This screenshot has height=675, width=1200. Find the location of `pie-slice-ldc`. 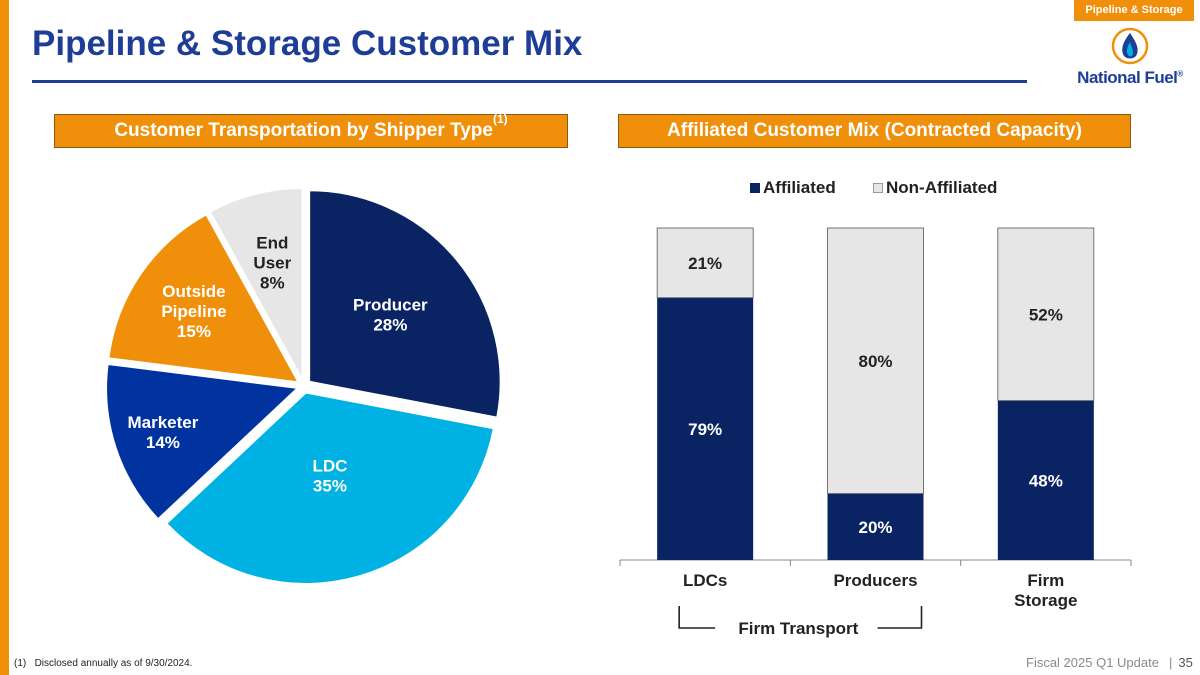

pie-slice-ldc is located at coordinates (330, 488).